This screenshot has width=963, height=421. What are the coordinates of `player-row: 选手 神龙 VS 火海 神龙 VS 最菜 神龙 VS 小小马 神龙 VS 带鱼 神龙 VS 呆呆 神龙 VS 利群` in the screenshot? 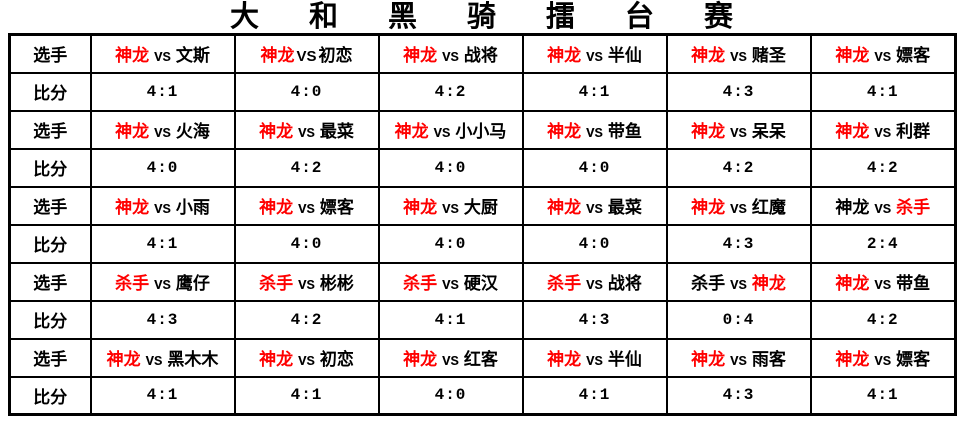 It's located at (482, 129).